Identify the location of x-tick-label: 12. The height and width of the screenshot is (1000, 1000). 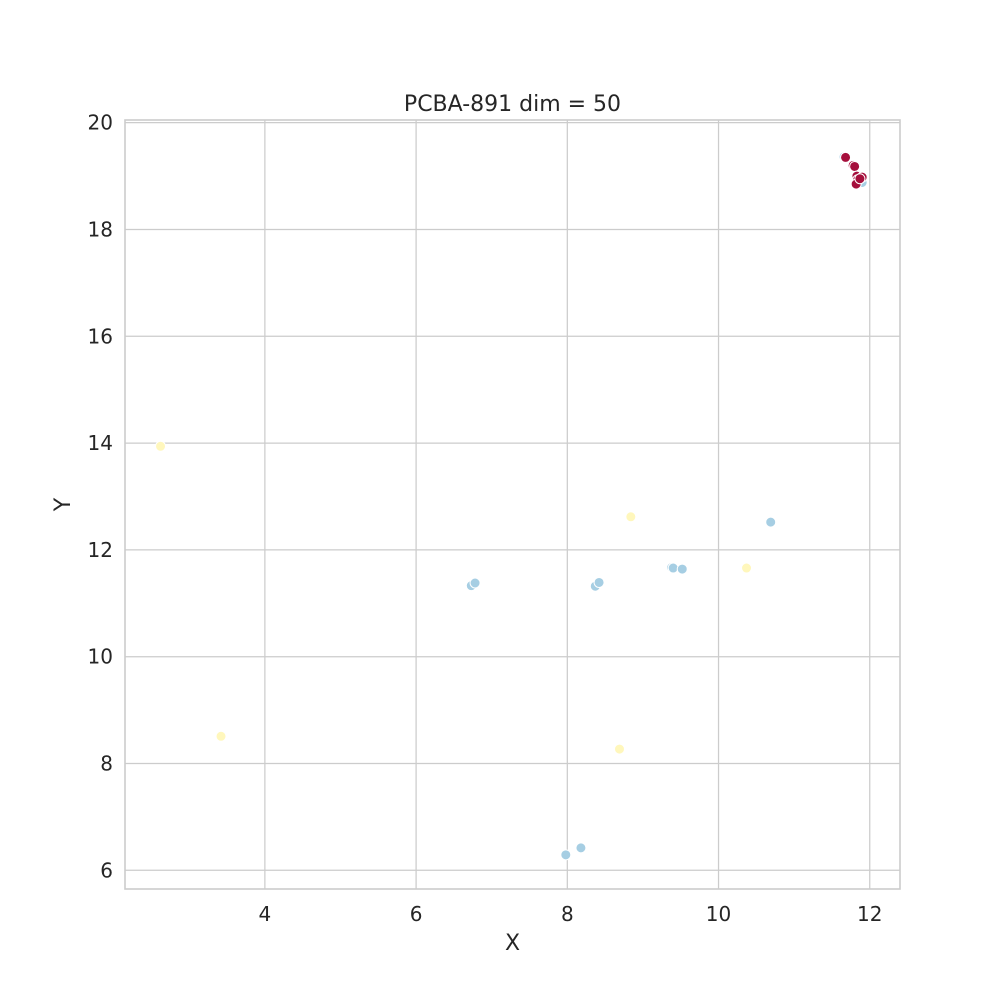
(869, 914).